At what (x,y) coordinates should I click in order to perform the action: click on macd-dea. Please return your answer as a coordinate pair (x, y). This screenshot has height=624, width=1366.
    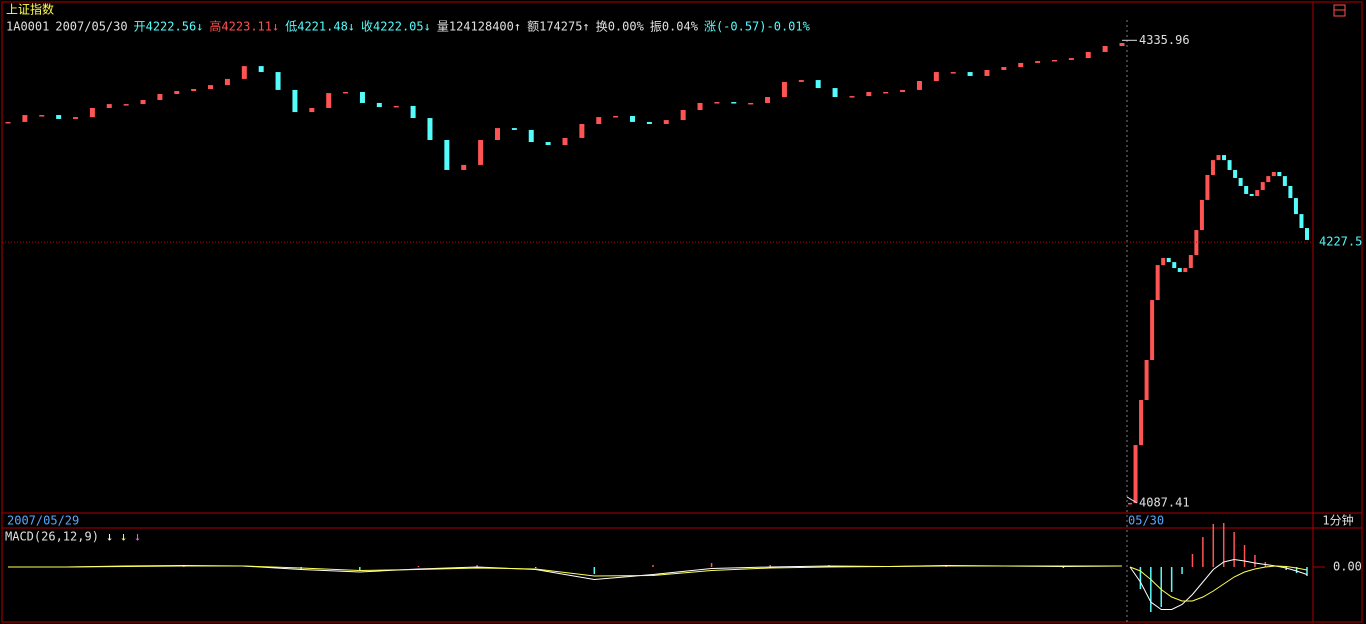
    Looking at the image, I should click on (1218, 583).